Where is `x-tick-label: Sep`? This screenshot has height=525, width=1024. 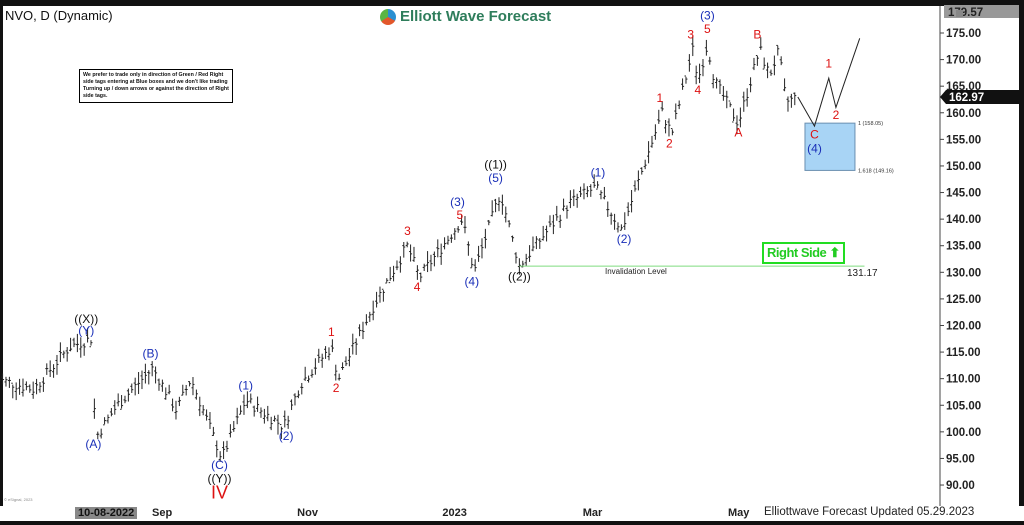 x-tick-label: Sep is located at coordinates (162, 513).